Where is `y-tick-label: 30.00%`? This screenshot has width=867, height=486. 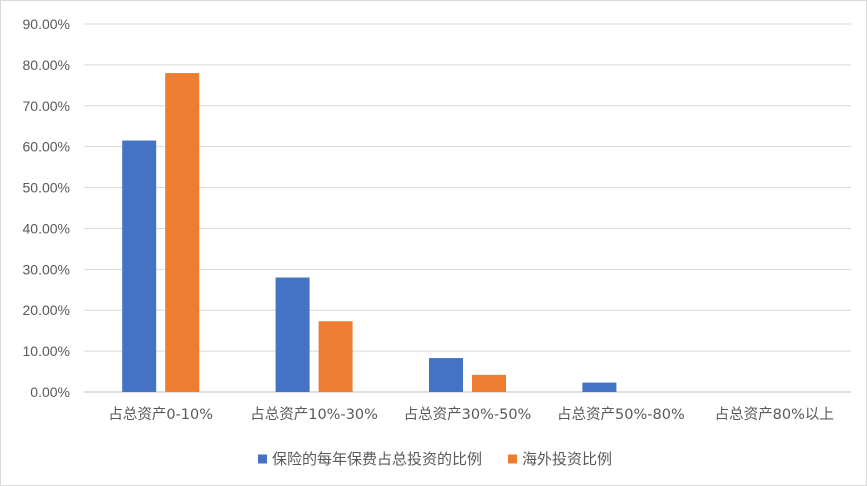
y-tick-label: 30.00% is located at coordinates (46, 269).